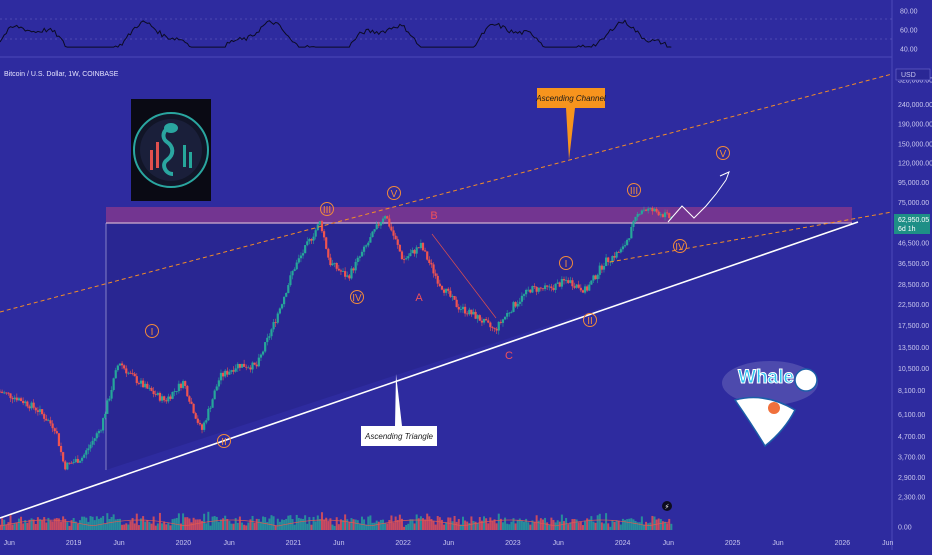  I want to click on rsi-tick-label: 40.00, so click(909, 50).